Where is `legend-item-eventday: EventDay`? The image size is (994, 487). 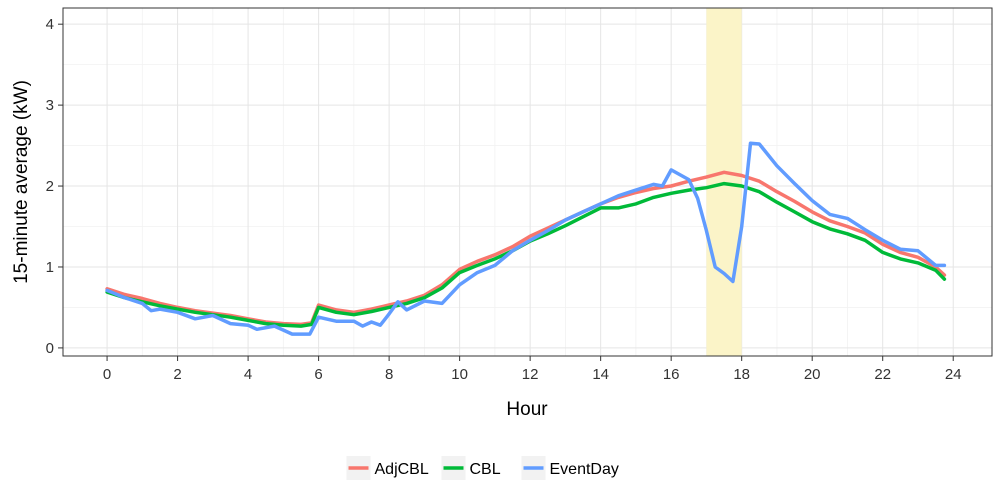 legend-item-eventday: EventDay is located at coordinates (570, 468).